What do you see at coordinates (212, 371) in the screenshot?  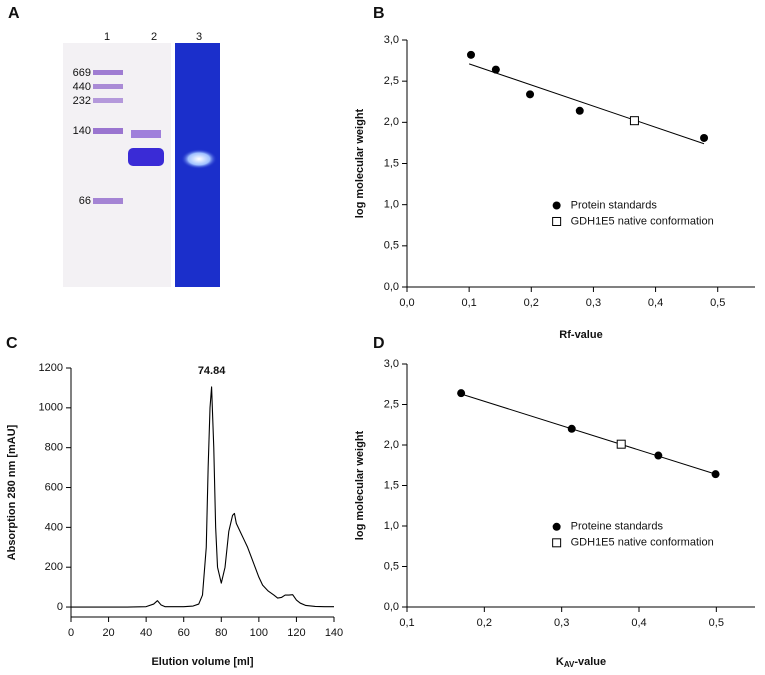 I see `annotation: 74.84` at bounding box center [212, 371].